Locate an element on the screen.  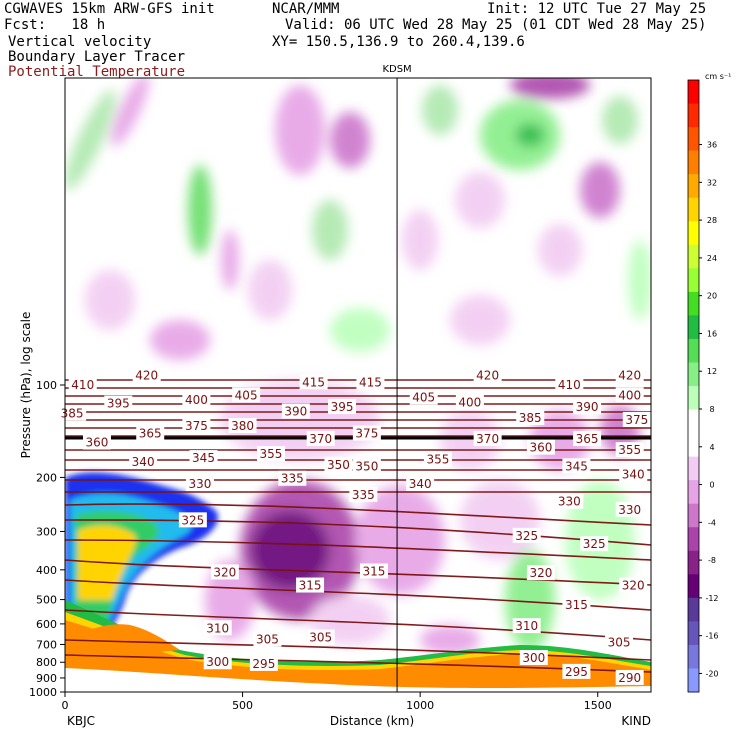
theta-label: 410 is located at coordinates (569, 385).